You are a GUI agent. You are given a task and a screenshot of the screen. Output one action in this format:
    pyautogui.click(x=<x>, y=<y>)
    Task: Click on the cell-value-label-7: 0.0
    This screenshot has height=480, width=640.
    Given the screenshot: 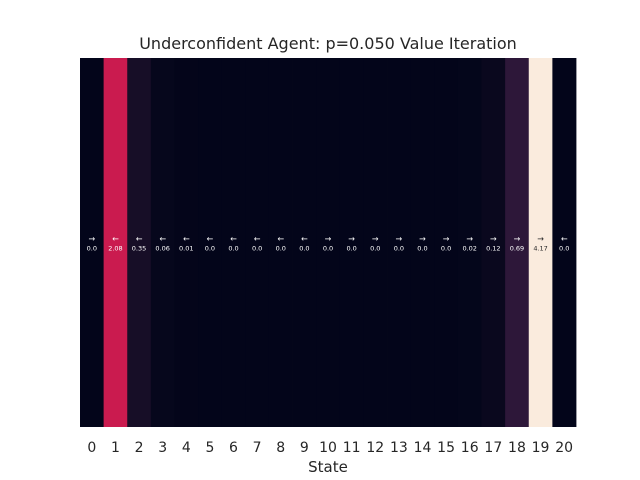 What is the action you would take?
    pyautogui.click(x=257, y=249)
    